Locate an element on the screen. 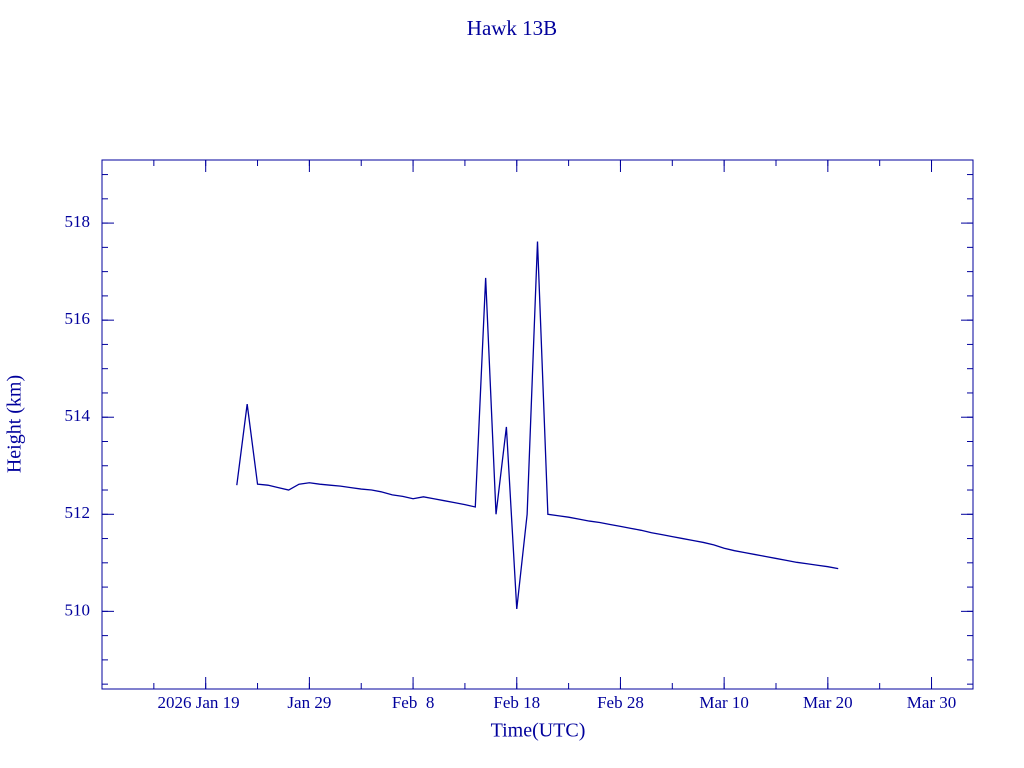 Image resolution: width=1024 pixels, height=768 pixels. x-tick-label: Jan 29 is located at coordinates (309, 702).